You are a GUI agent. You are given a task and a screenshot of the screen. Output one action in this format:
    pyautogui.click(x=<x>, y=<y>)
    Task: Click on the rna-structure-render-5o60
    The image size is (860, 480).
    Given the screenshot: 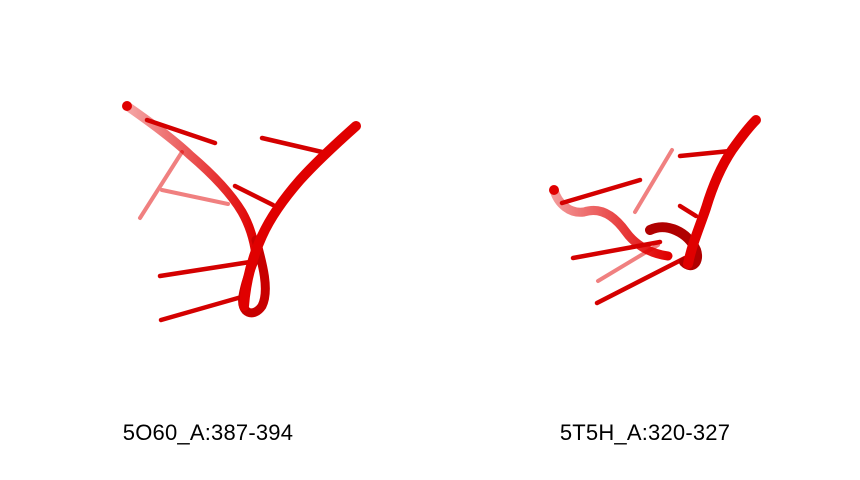 What is the action you would take?
    pyautogui.click(x=241, y=212)
    